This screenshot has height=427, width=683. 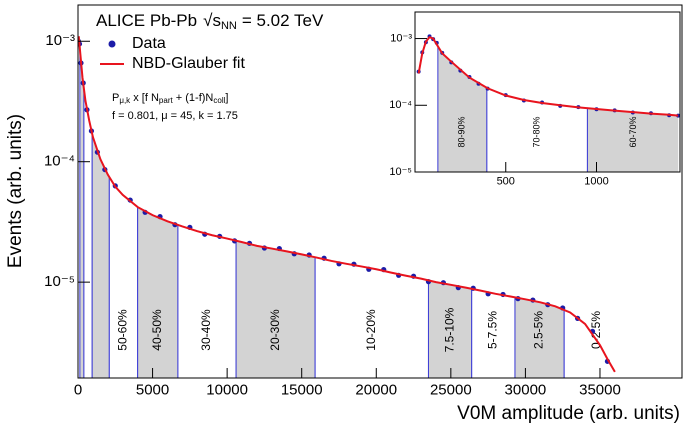 I want to click on legend-label: NBD-Glauber fit, so click(x=188, y=63).